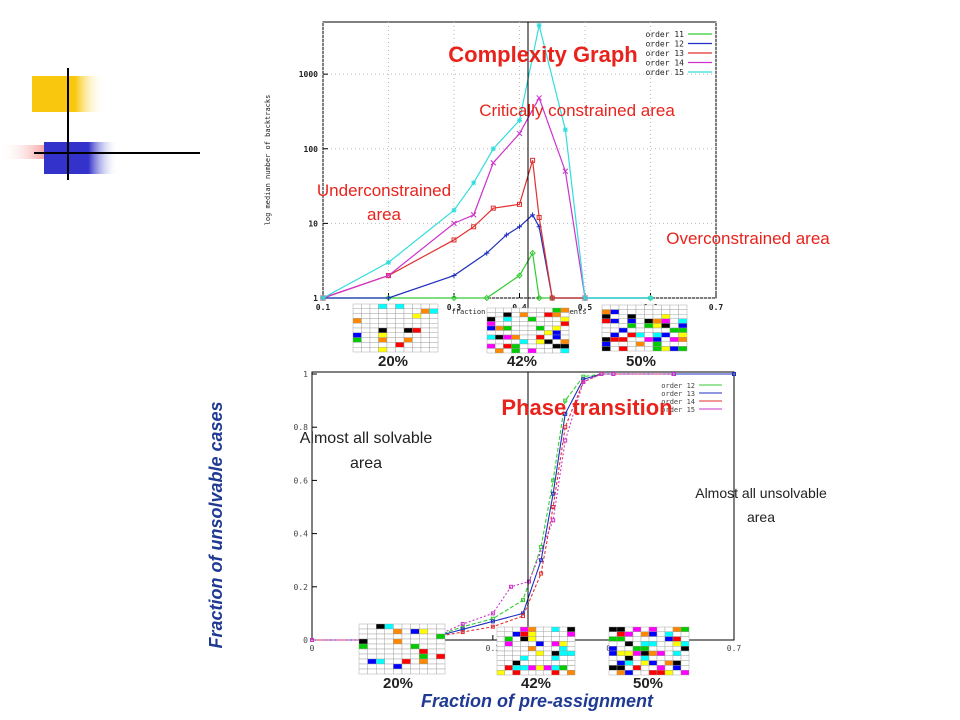  What do you see at coordinates (366, 463) in the screenshot?
I see `solvable-label-line2: area` at bounding box center [366, 463].